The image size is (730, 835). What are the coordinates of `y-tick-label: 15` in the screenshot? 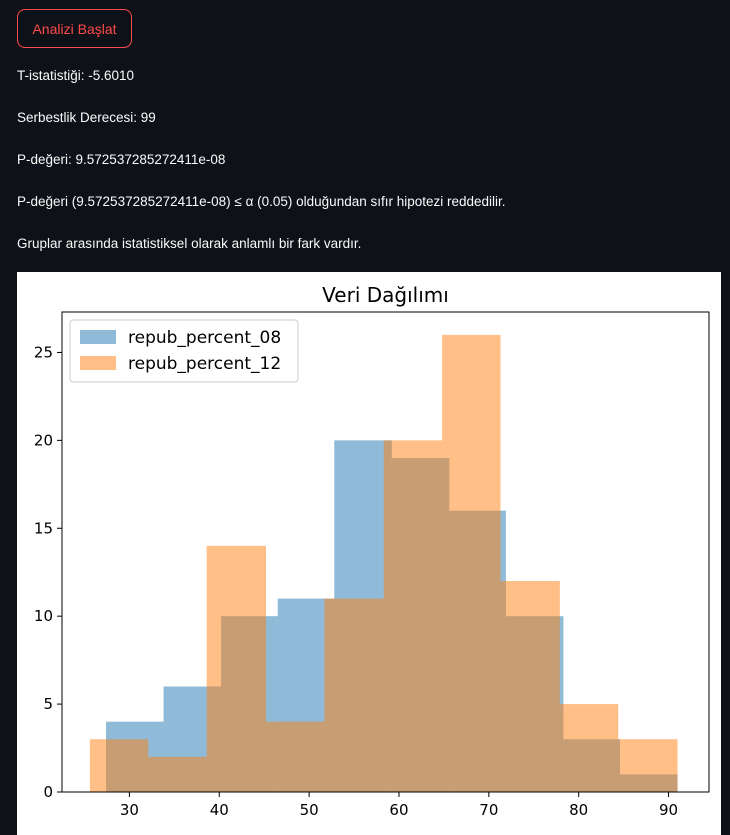 It's located at (43, 528).